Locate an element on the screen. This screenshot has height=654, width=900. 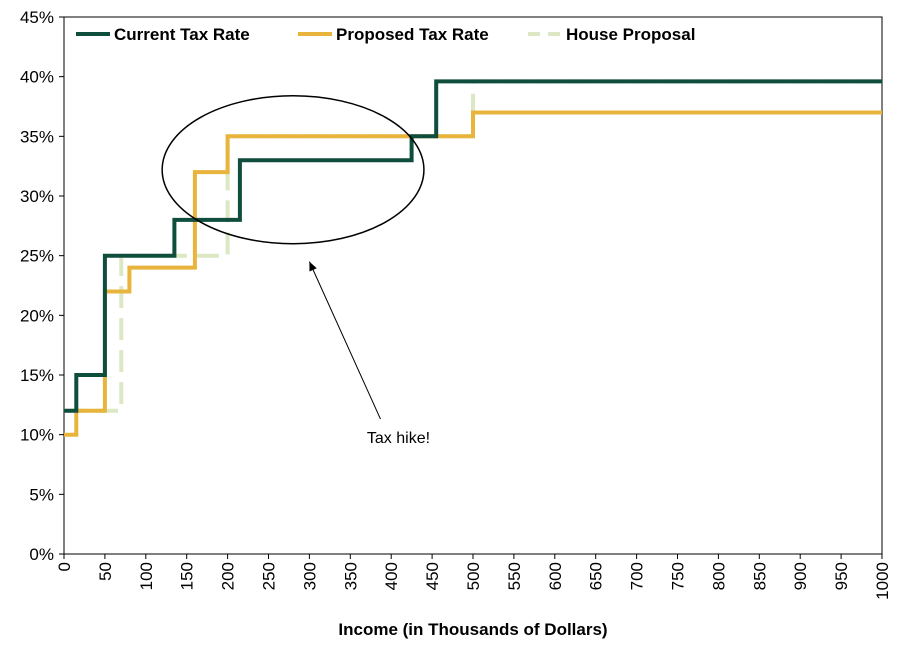
legend-label: House Proposal is located at coordinates (630, 34).